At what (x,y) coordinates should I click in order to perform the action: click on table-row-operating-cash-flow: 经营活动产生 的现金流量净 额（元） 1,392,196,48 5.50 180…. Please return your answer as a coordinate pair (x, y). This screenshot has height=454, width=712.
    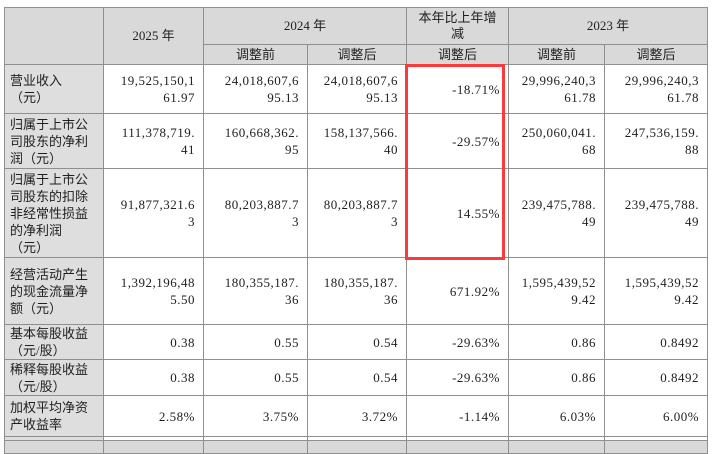
    Looking at the image, I should click on (356, 291).